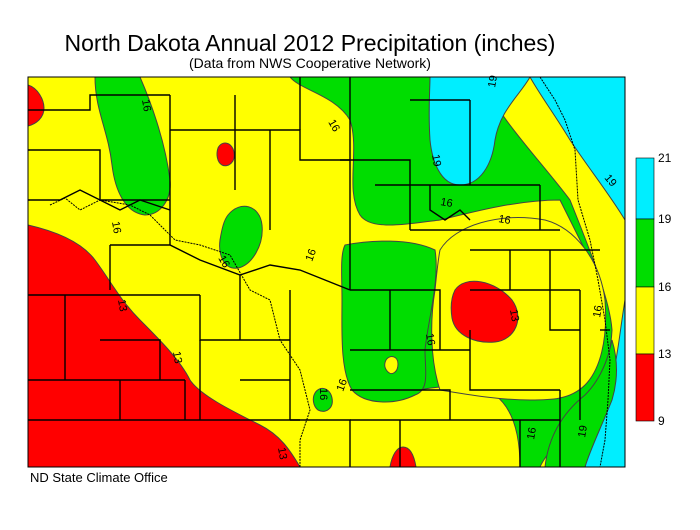 Image resolution: width=700 pixels, height=530 pixels. What do you see at coordinates (665, 287) in the screenshot?
I see `legend-tick-label: 16` at bounding box center [665, 287].